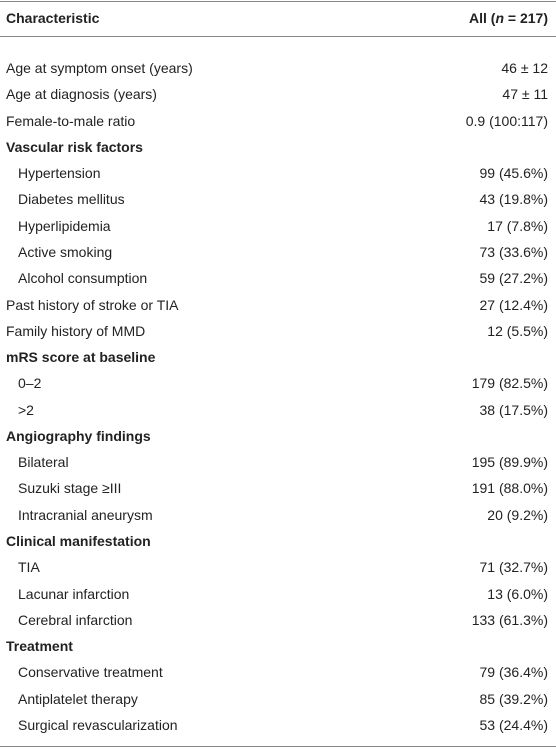 This screenshot has height=751, width=556. I want to click on row-value: 179 (82.5%), so click(509, 383).